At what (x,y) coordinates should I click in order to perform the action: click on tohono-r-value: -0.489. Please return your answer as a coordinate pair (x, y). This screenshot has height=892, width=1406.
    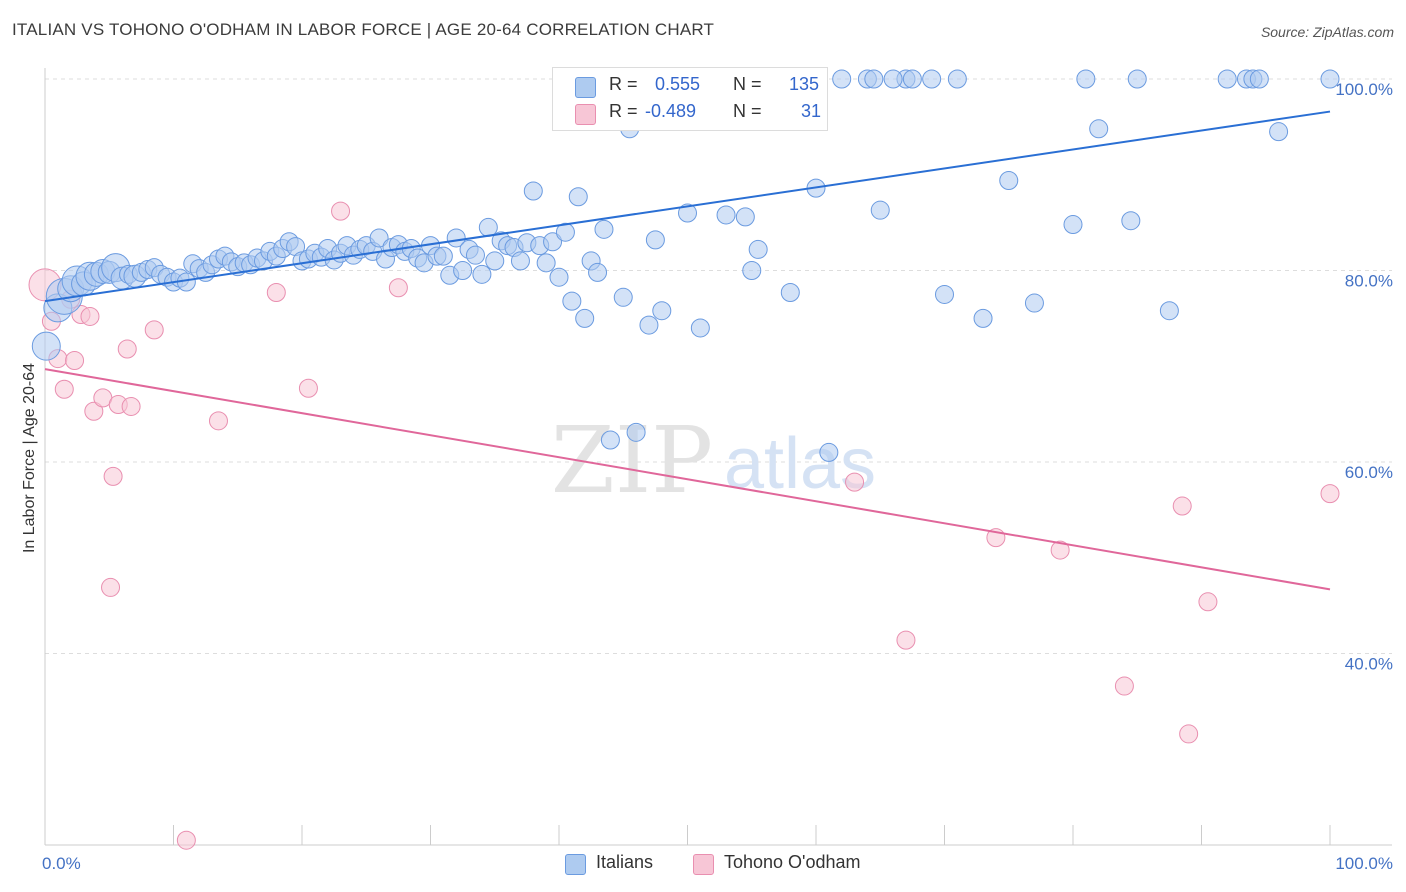
    Looking at the image, I should click on (671, 111).